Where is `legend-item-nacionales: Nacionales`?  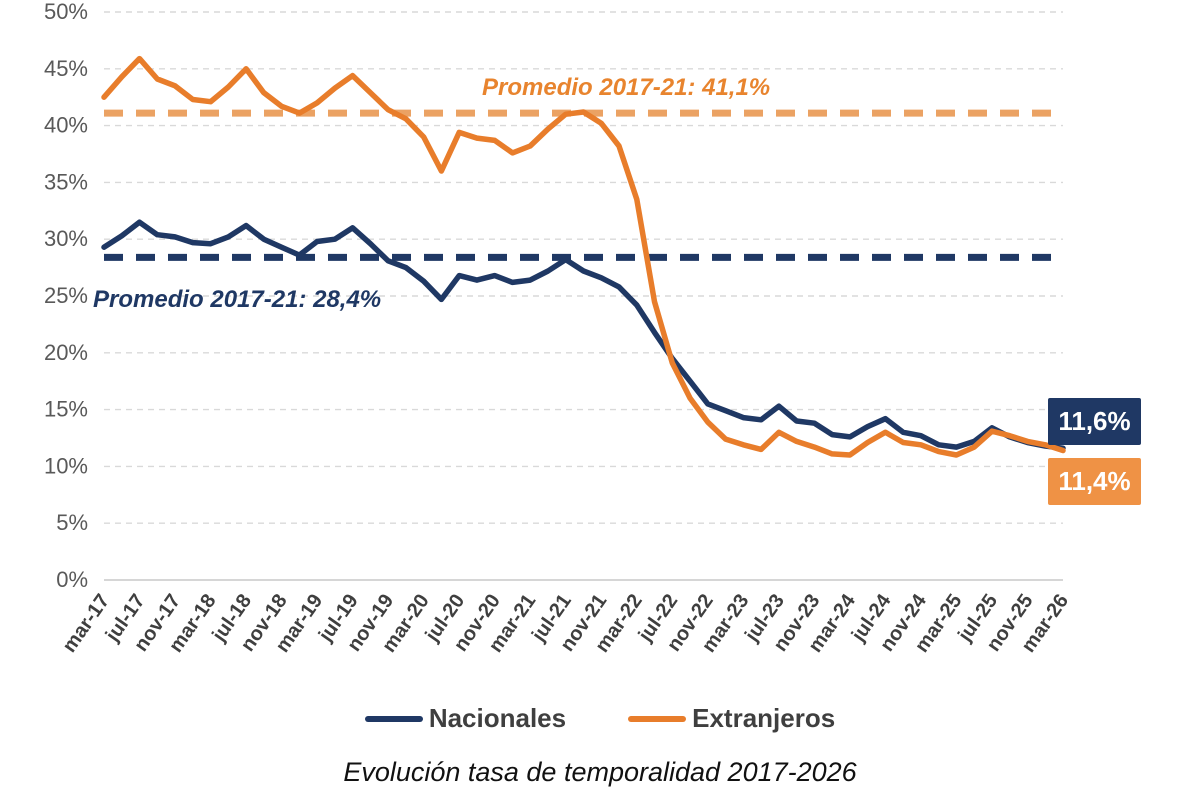
legend-item-nacionales: Nacionales is located at coordinates (465, 718).